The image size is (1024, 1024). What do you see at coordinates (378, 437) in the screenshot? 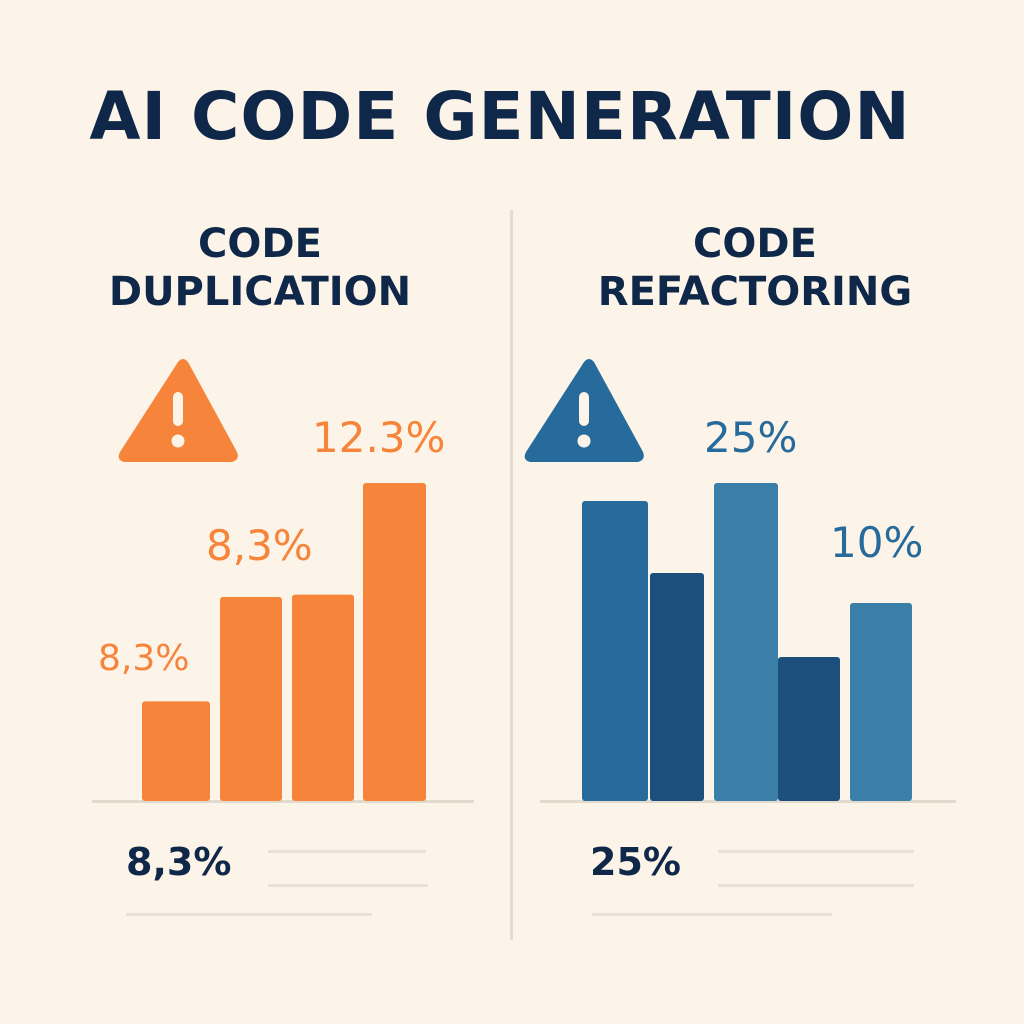
I see `data-label: 12.3%` at bounding box center [378, 437].